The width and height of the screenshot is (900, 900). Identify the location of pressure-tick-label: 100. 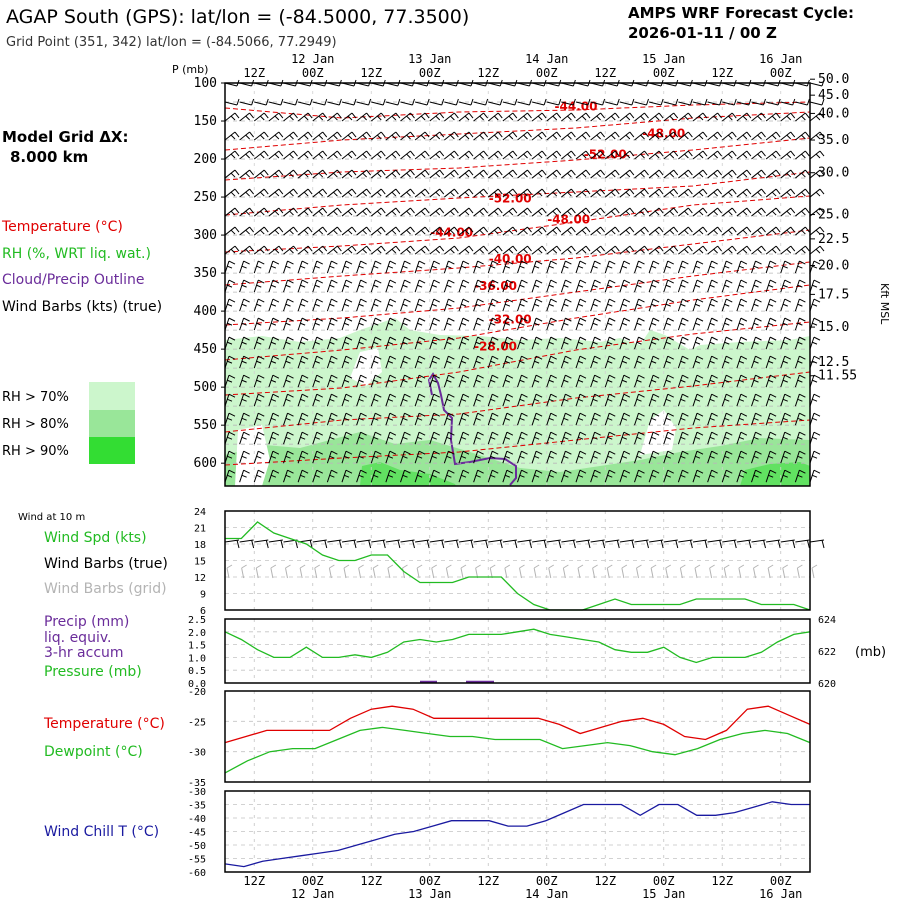
(205, 83).